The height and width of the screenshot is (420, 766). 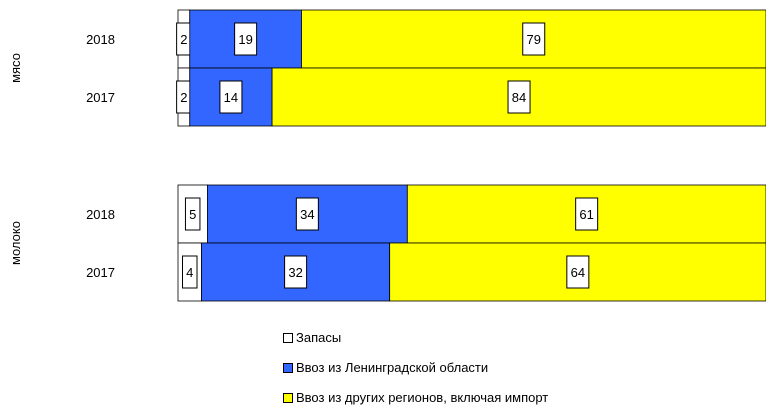 I want to click on legend-label-reserves: Запасы, so click(x=319, y=337).